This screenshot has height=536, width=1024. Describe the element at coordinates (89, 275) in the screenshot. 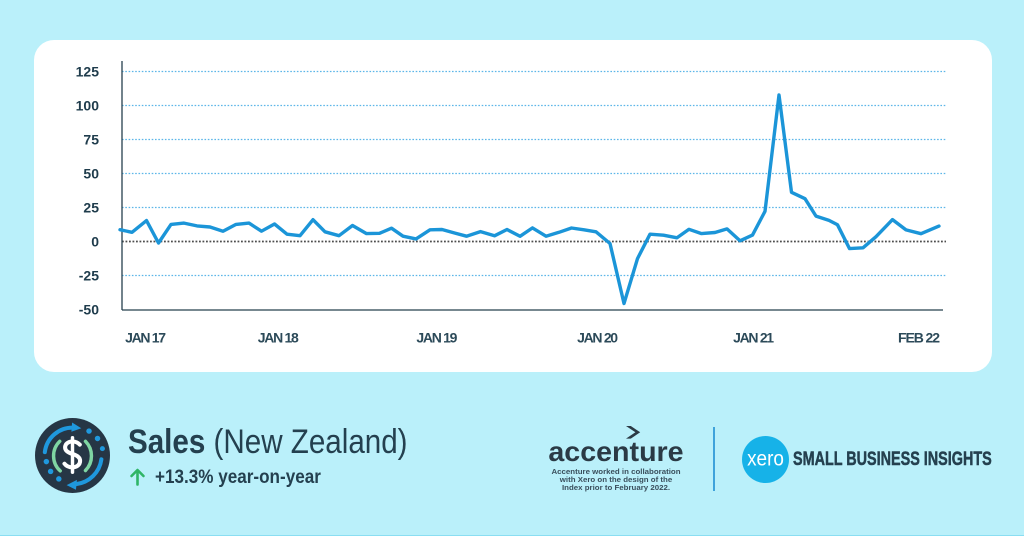

I see `svg-text: -25` at that location.